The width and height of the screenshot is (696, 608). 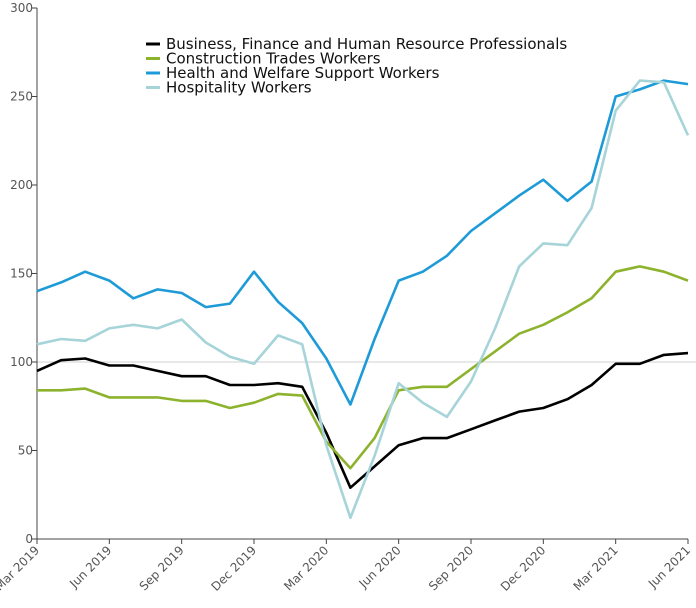 I want to click on x-tick-label: Jun 2019, so click(x=90, y=567).